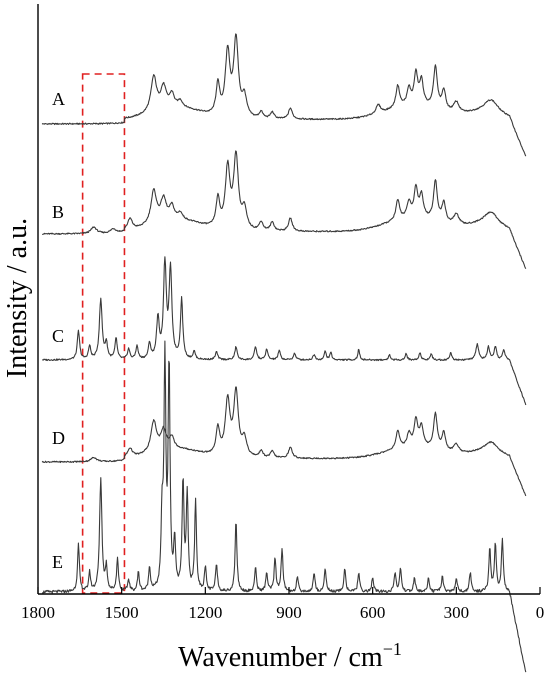  I want to click on x-tick-label-900: 900, so click(289, 612).